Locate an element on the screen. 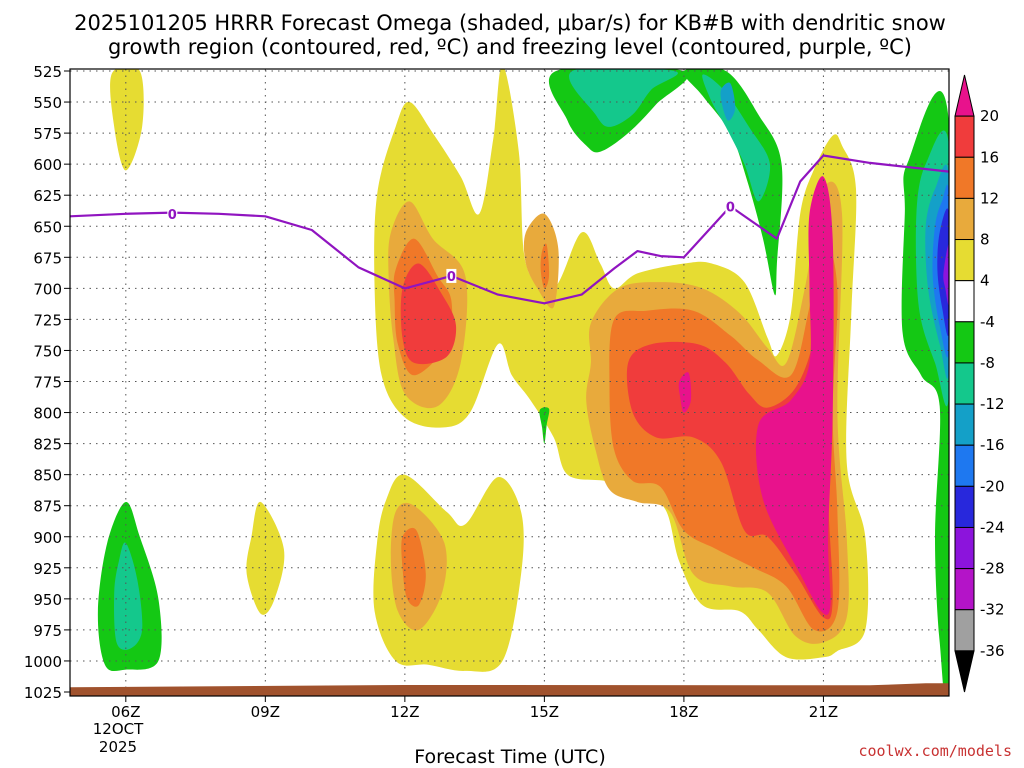 The image size is (1024, 768). y-tick-label-975: 975 is located at coordinates (47, 631).